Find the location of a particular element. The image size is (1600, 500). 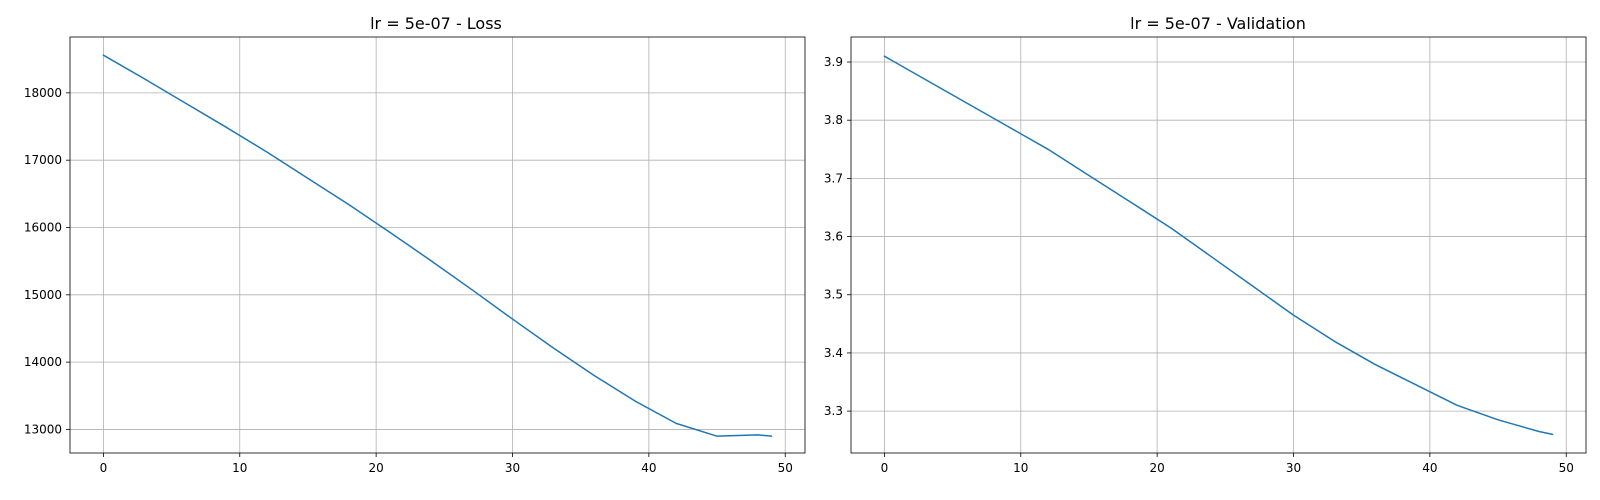

y-tick-label: 3.3 is located at coordinates (833, 411).